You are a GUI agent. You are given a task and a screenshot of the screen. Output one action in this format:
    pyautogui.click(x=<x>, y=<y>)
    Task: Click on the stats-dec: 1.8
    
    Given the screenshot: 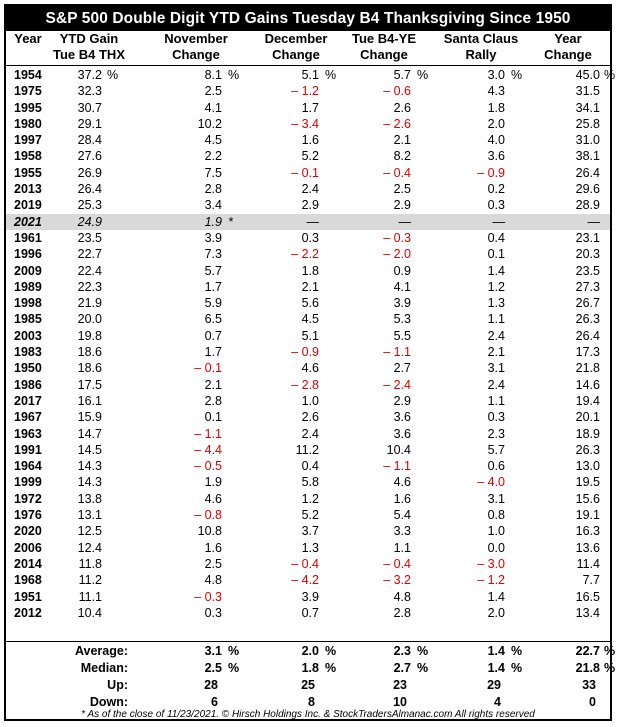 What is the action you would take?
    pyautogui.click(x=310, y=668)
    